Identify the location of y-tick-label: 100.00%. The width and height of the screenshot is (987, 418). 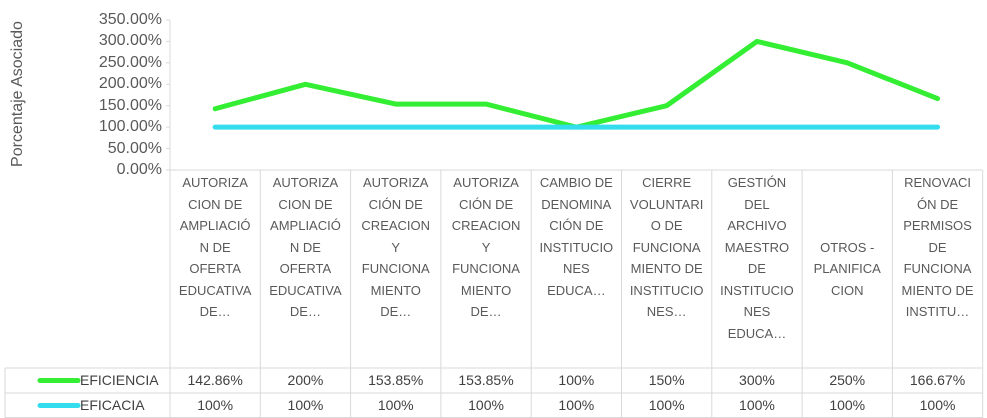
(130, 127).